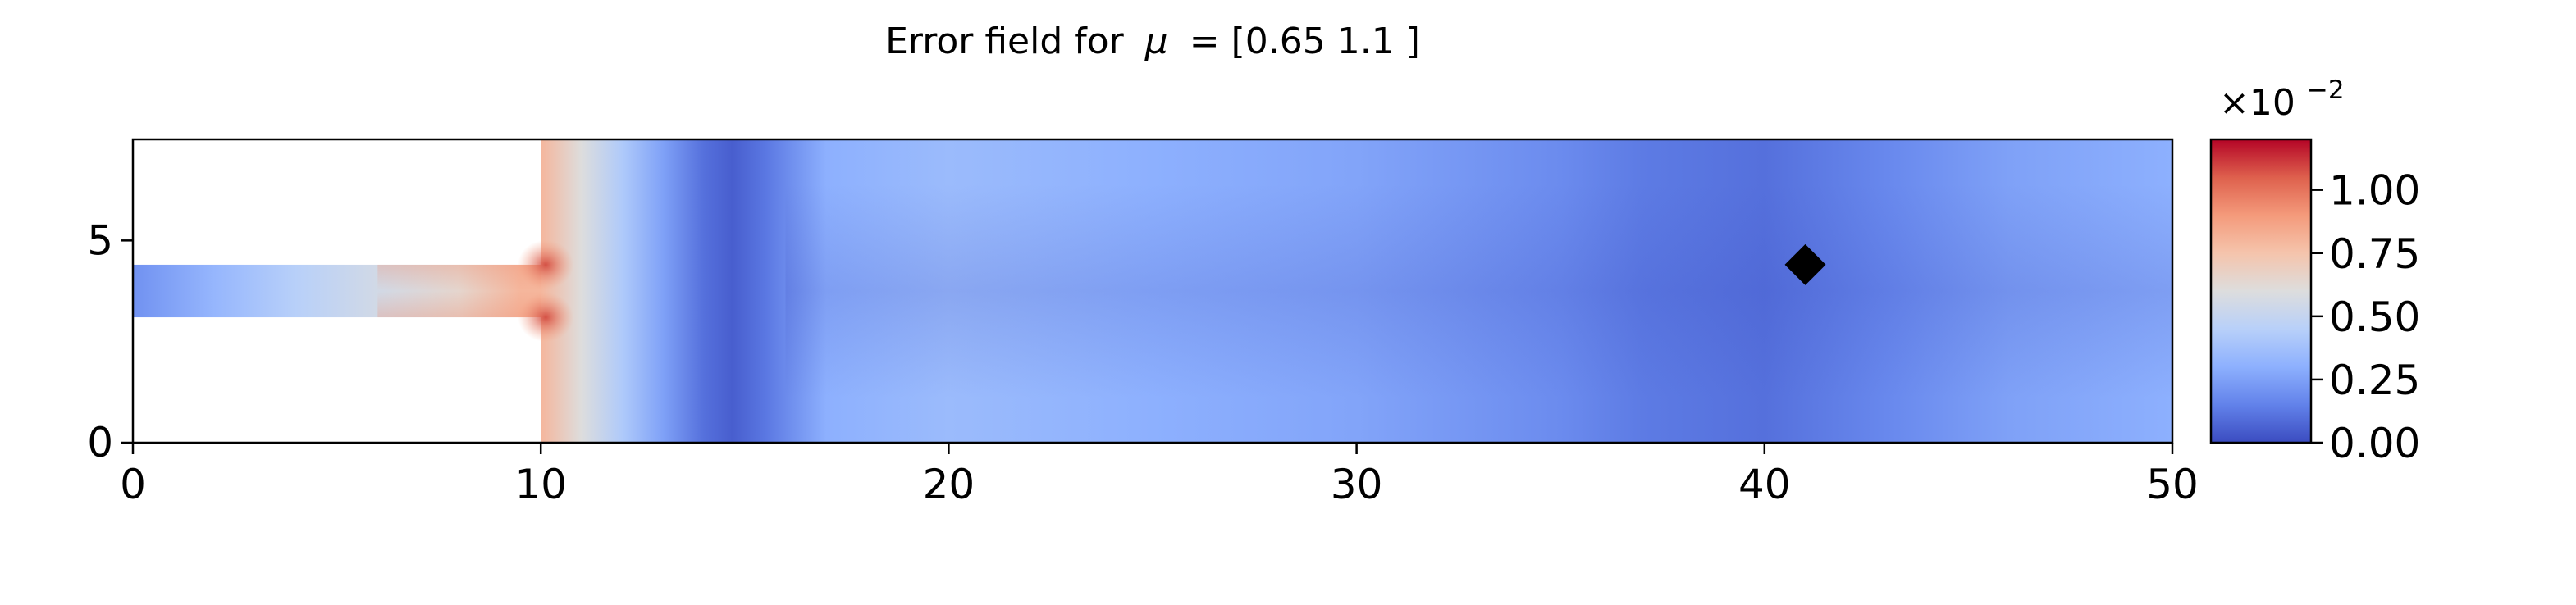 Image resolution: width=2576 pixels, height=605 pixels. I want to click on colorbar: 0.00 0.25 0.50 0.75 1.00 ×10 −2, so click(2314, 271).